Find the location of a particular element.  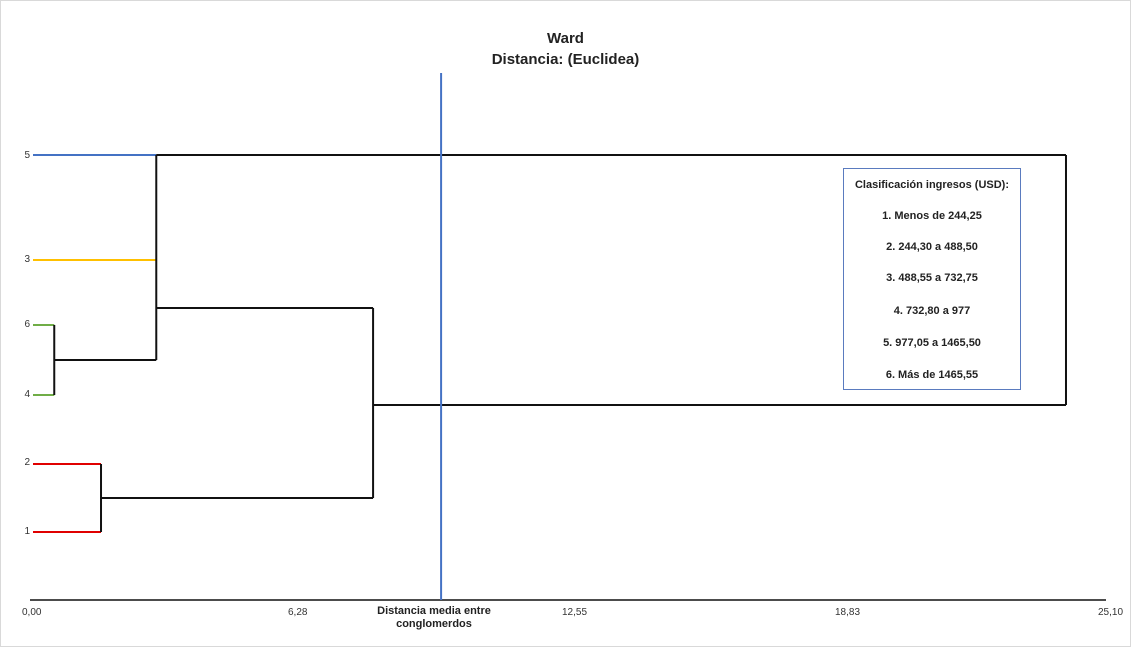

x-tick-label: 18,83 is located at coordinates (848, 612).